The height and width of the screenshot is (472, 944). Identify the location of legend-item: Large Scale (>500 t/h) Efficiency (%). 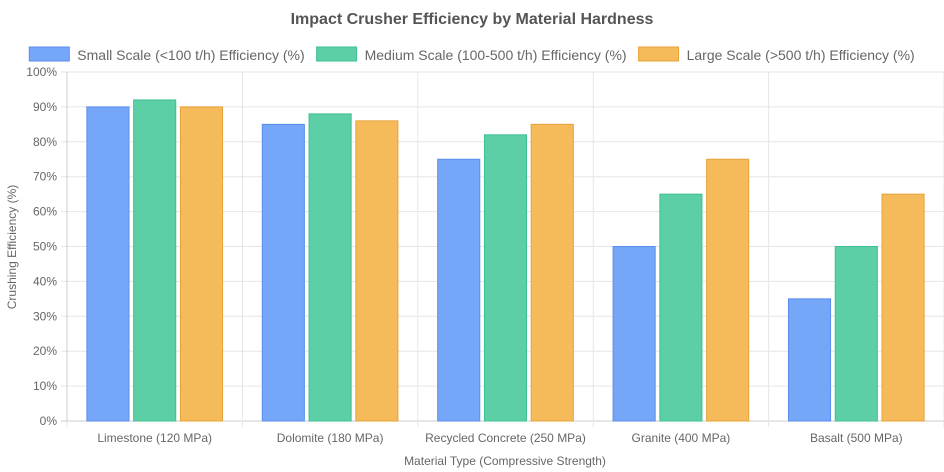
(776, 54).